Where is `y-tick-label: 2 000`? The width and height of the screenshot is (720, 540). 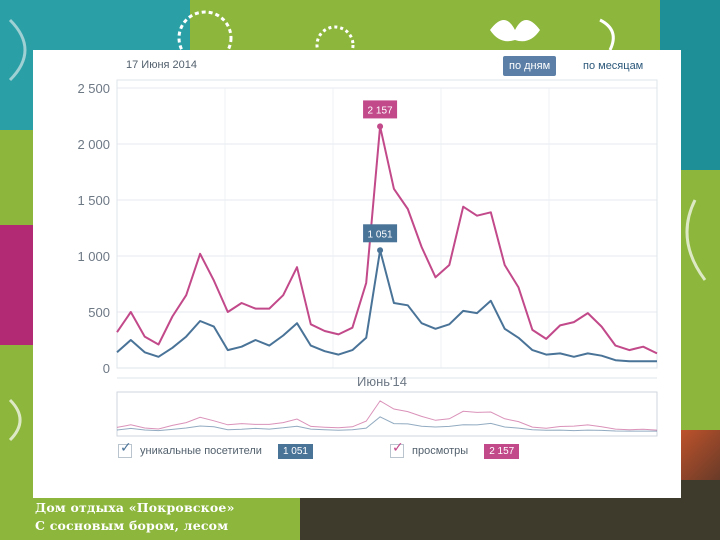
y-tick-label: 2 000 is located at coordinates (93, 144).